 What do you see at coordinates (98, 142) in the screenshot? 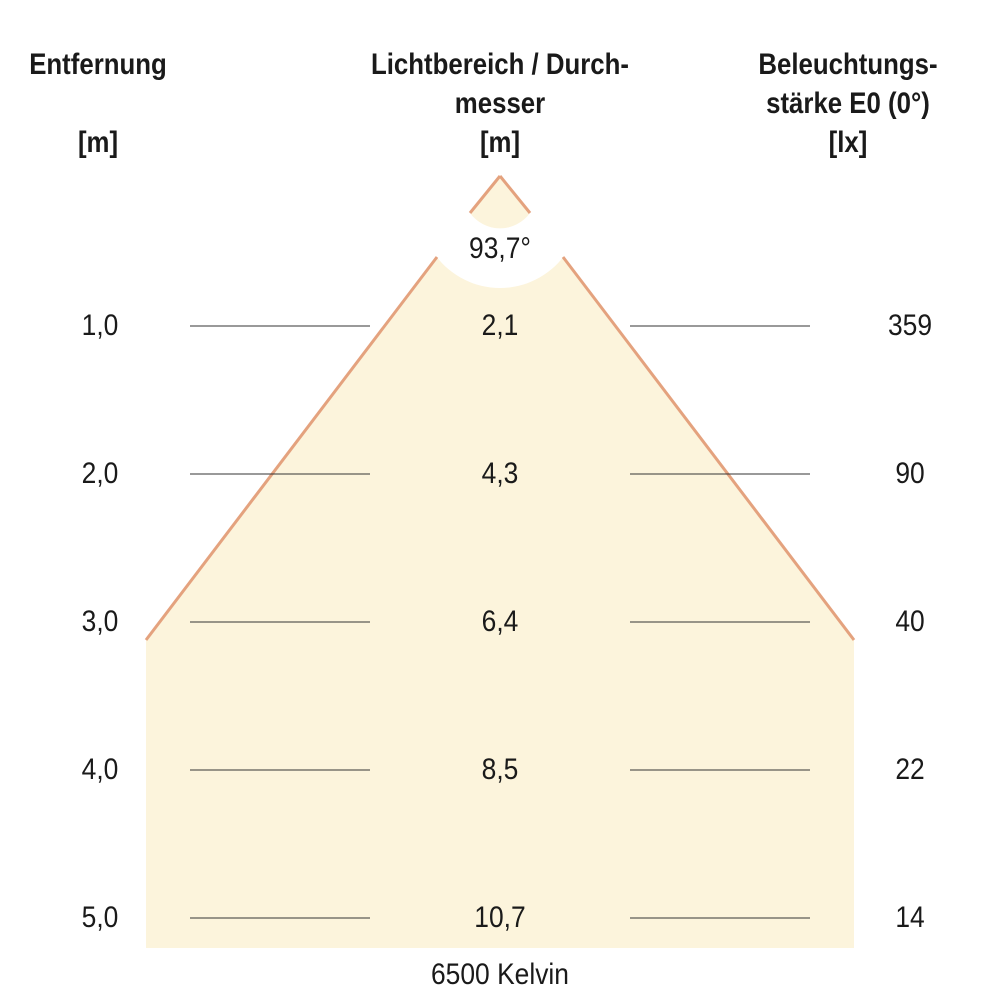
I see `distance-header-line-3: [m]` at bounding box center [98, 142].